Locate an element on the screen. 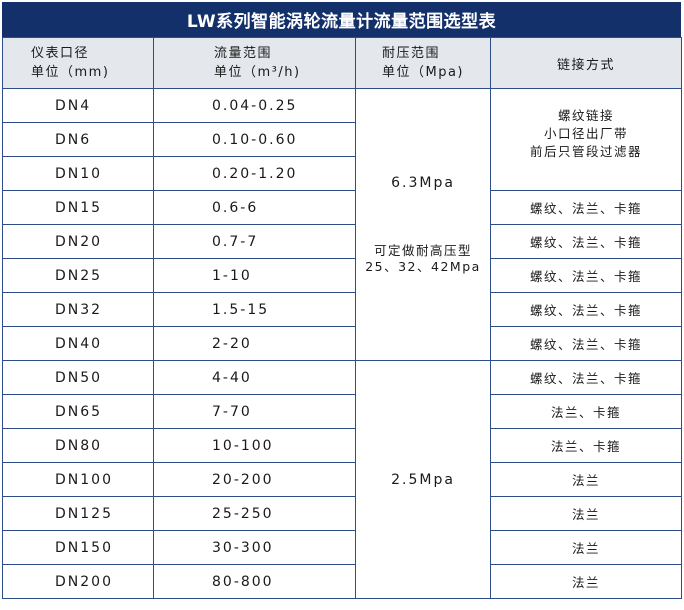 The height and width of the screenshot is (610, 684). header-row: 仪表口径单位（mm) 流量范围单位（m³/h) 耐压范围单位（Mpa) 链接方式 is located at coordinates (342, 63).